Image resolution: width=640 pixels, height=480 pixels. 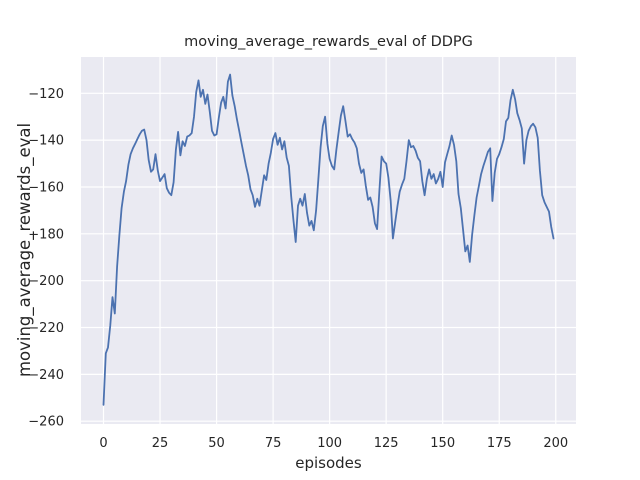 I want to click on x-tick-label: 25, so click(x=160, y=443).